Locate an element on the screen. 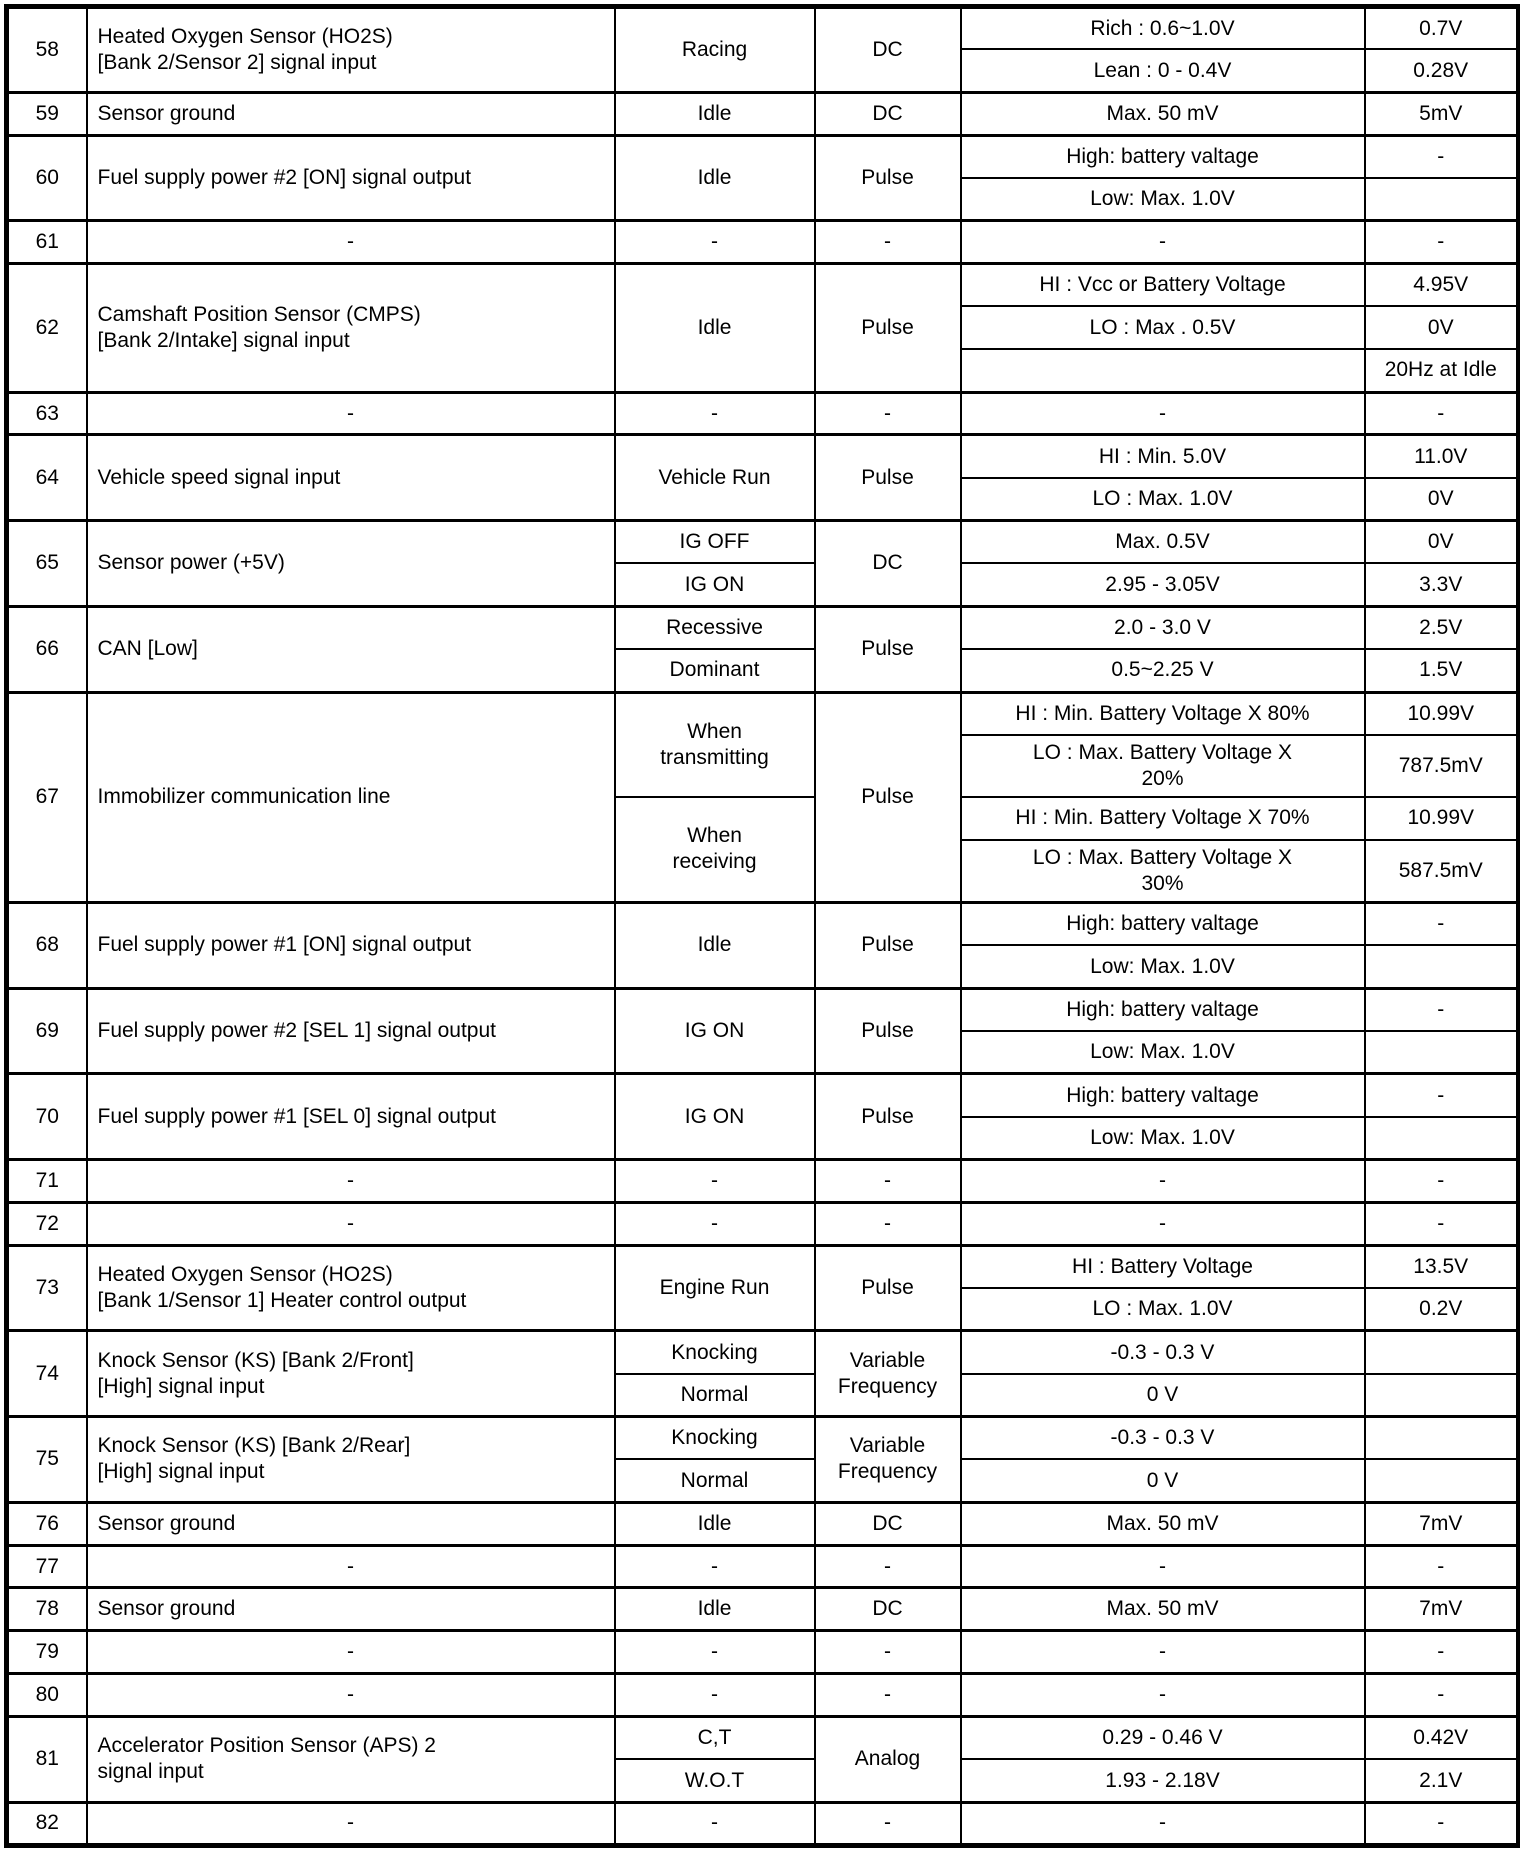 The width and height of the screenshot is (1520, 1852). description-cell: CAN [Low] is located at coordinates (350, 648).